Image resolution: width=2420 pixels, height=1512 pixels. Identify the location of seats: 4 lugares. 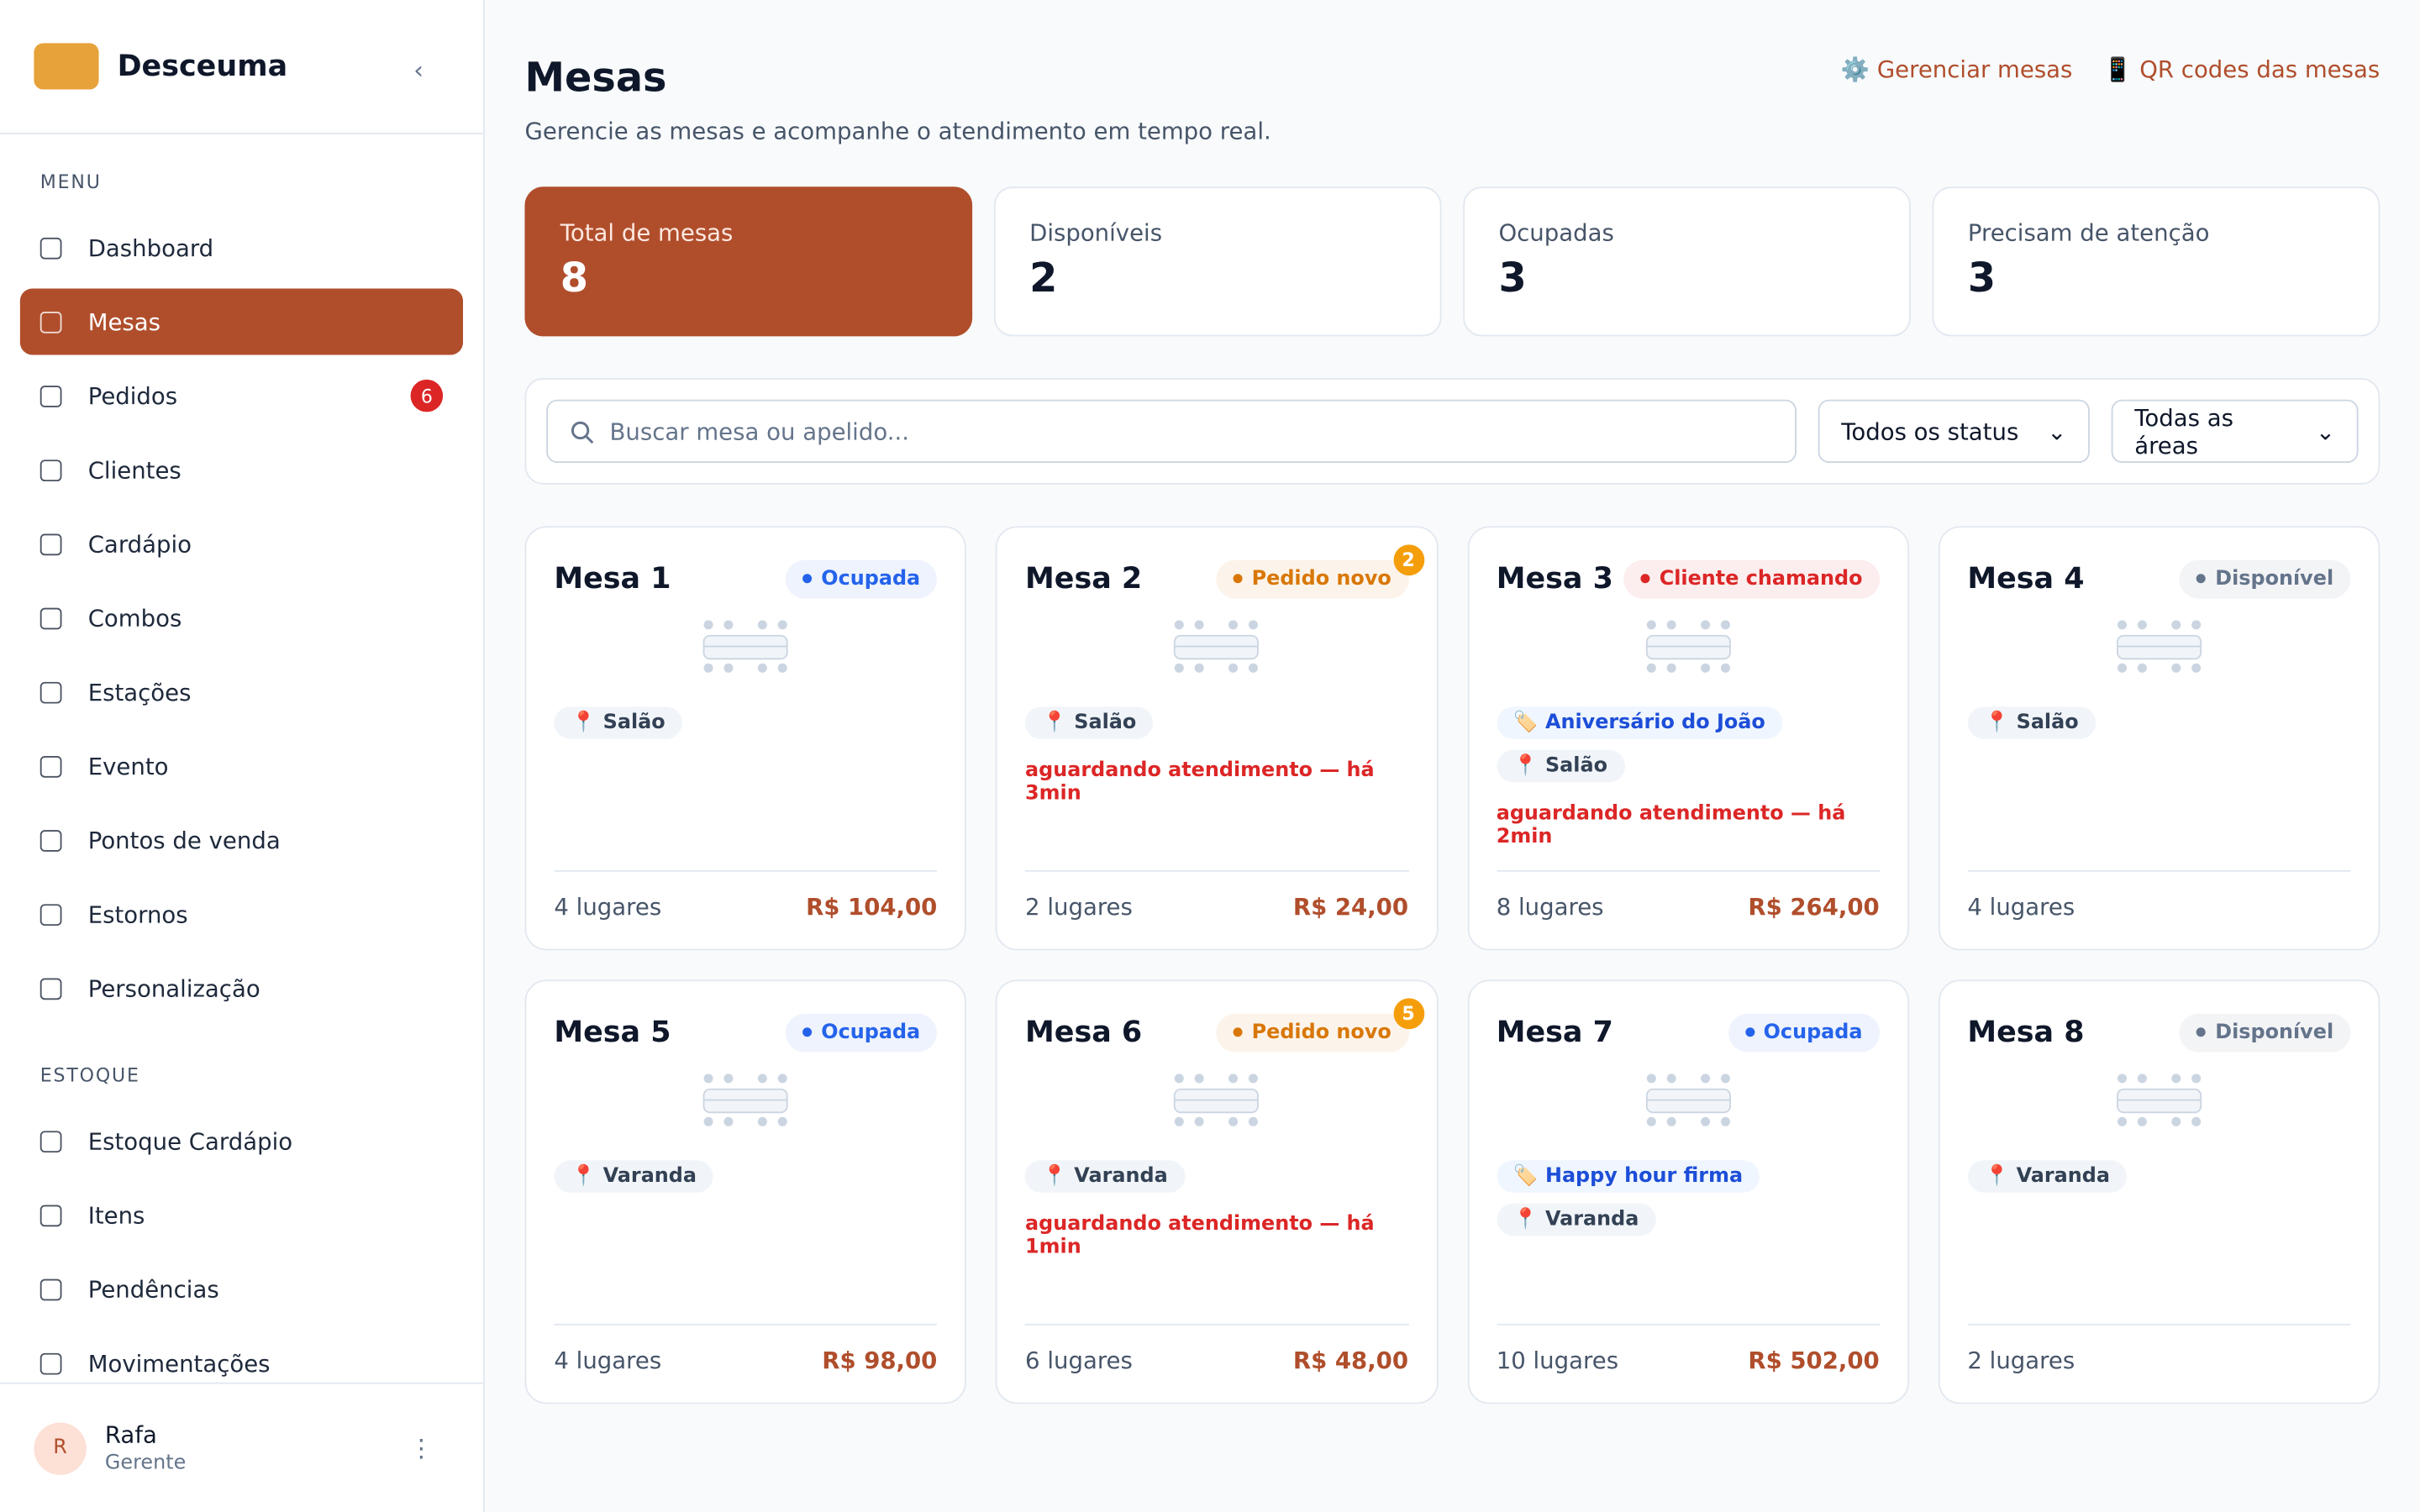
(2021, 907).